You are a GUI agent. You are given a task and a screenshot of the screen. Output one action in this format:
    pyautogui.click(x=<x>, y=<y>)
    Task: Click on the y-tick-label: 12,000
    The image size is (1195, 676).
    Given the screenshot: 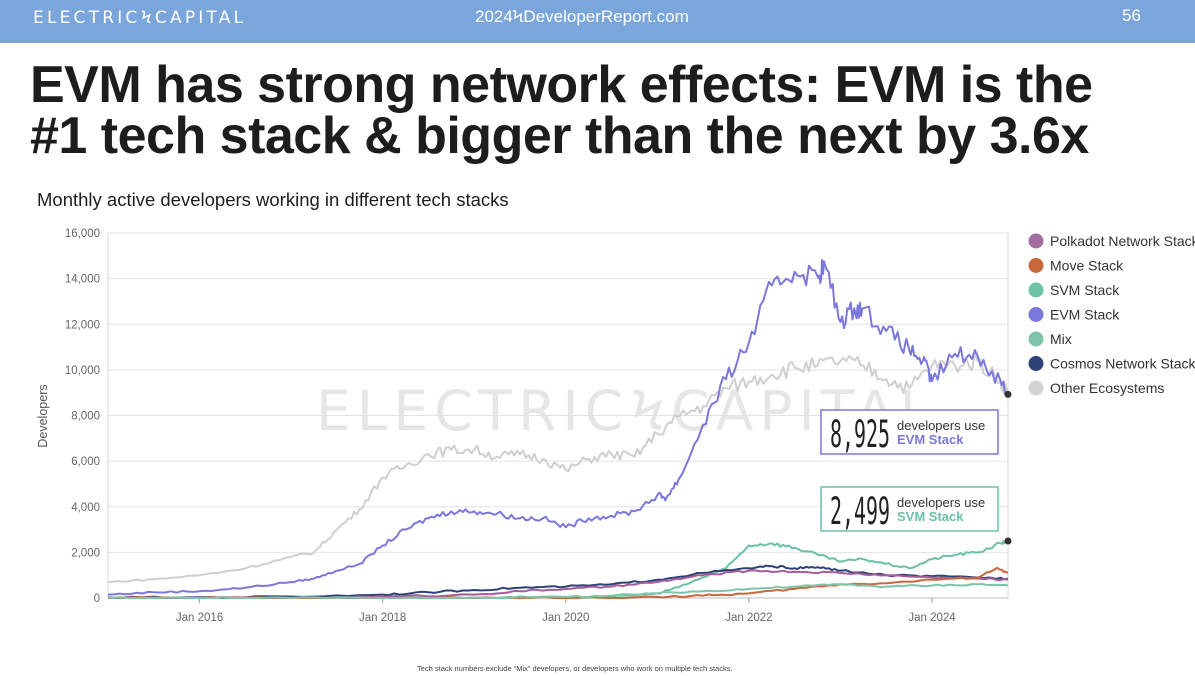 What is the action you would take?
    pyautogui.click(x=82, y=325)
    